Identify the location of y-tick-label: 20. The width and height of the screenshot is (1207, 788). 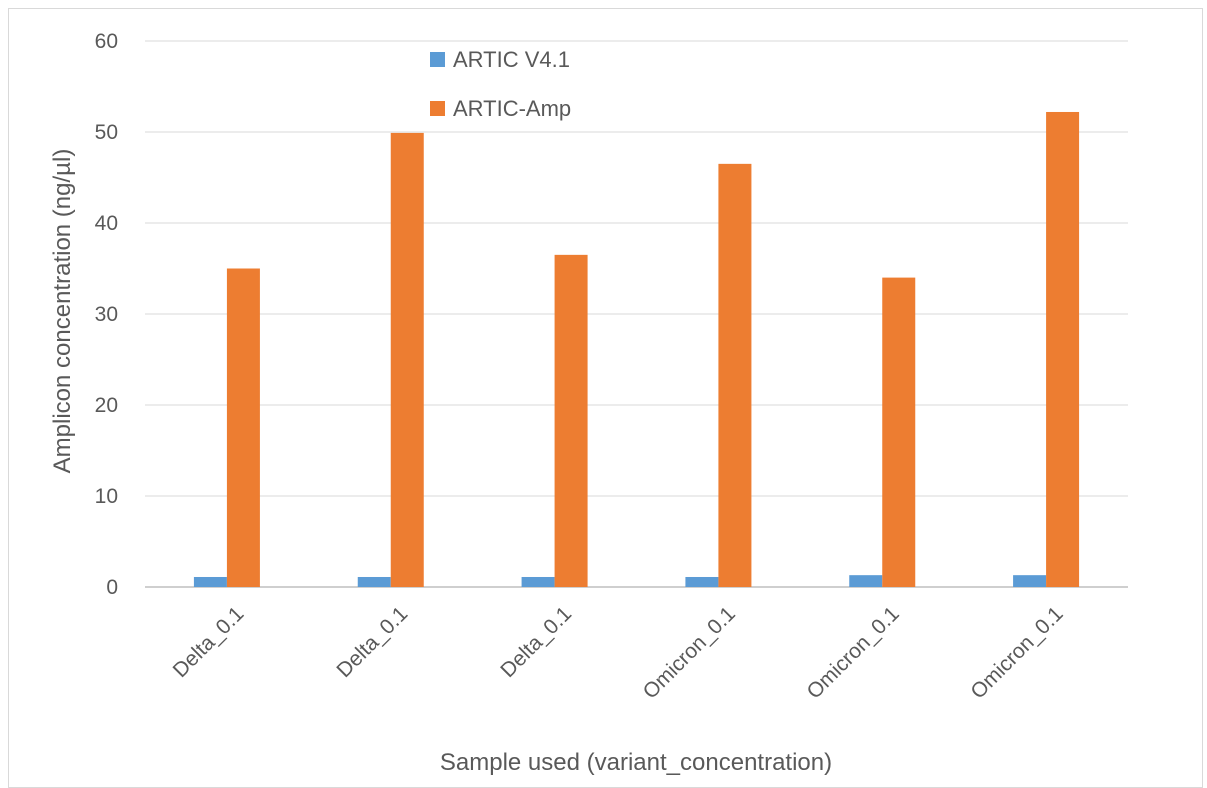
(106, 405).